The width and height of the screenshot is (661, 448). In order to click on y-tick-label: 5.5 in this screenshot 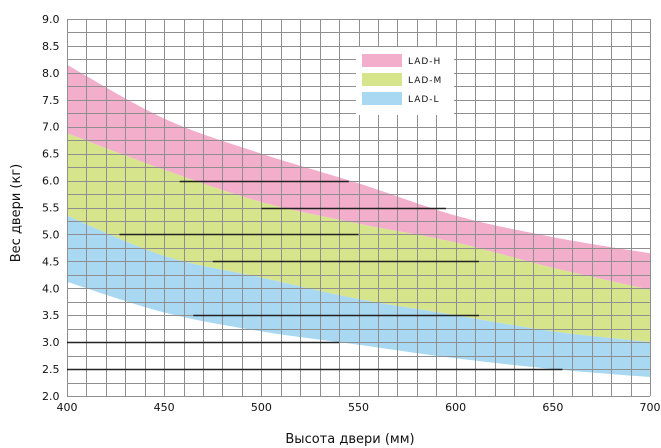, I will do `click(51, 208)`.